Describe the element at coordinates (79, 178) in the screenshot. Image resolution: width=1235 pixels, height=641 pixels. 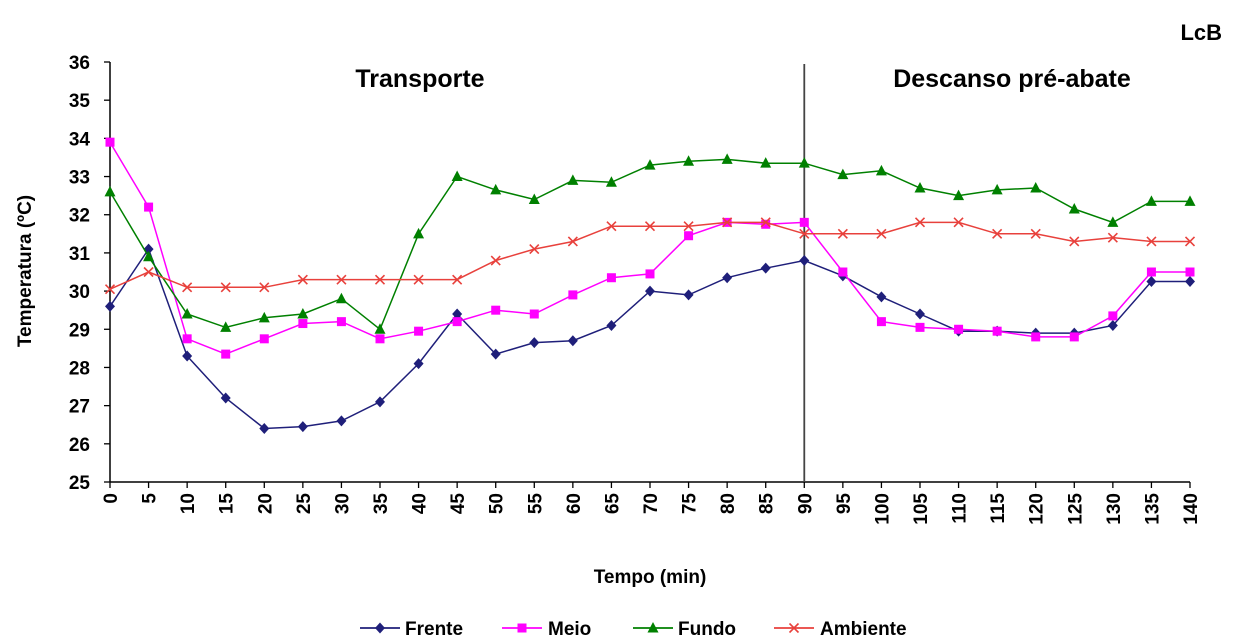
I see `y-tick-label: 33` at that location.